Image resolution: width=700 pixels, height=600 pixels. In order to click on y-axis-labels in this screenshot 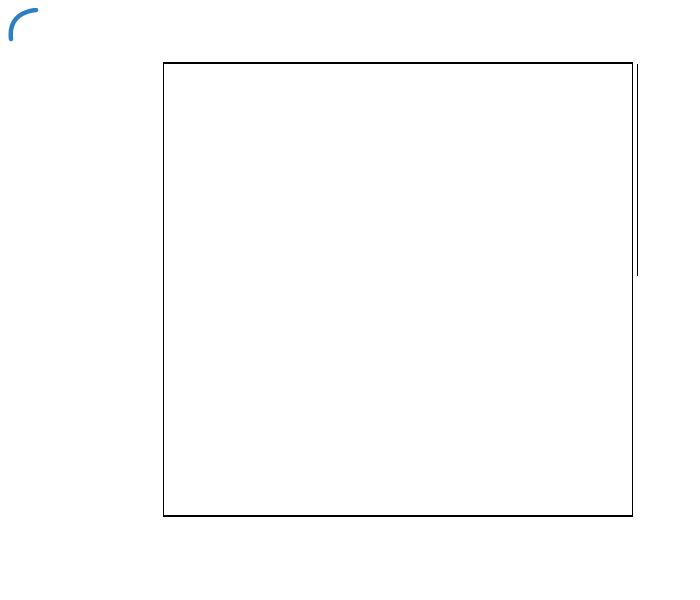, I will do `click(138, 289)`.